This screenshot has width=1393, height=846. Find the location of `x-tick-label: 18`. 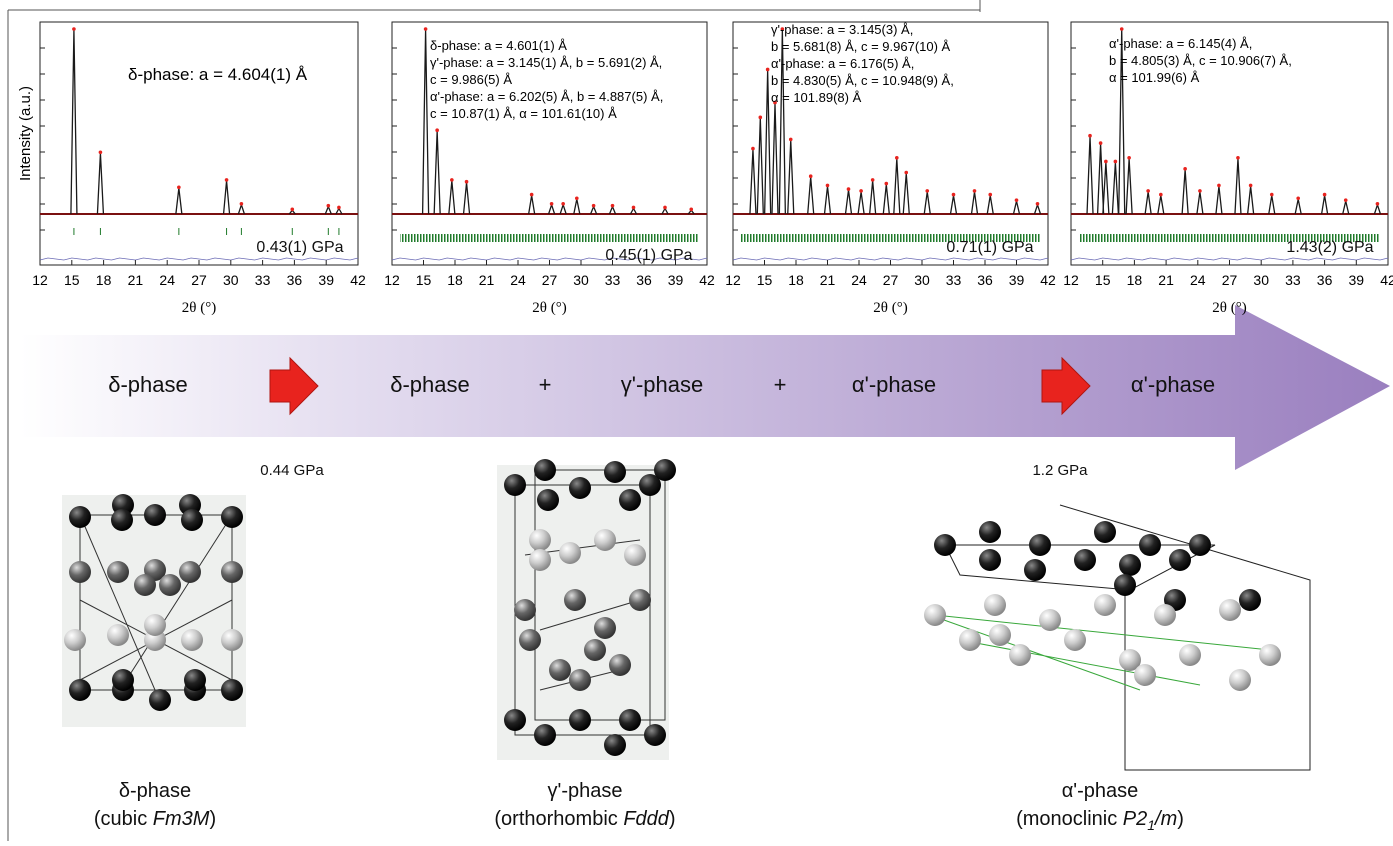

x-tick-label: 18 is located at coordinates (104, 280).